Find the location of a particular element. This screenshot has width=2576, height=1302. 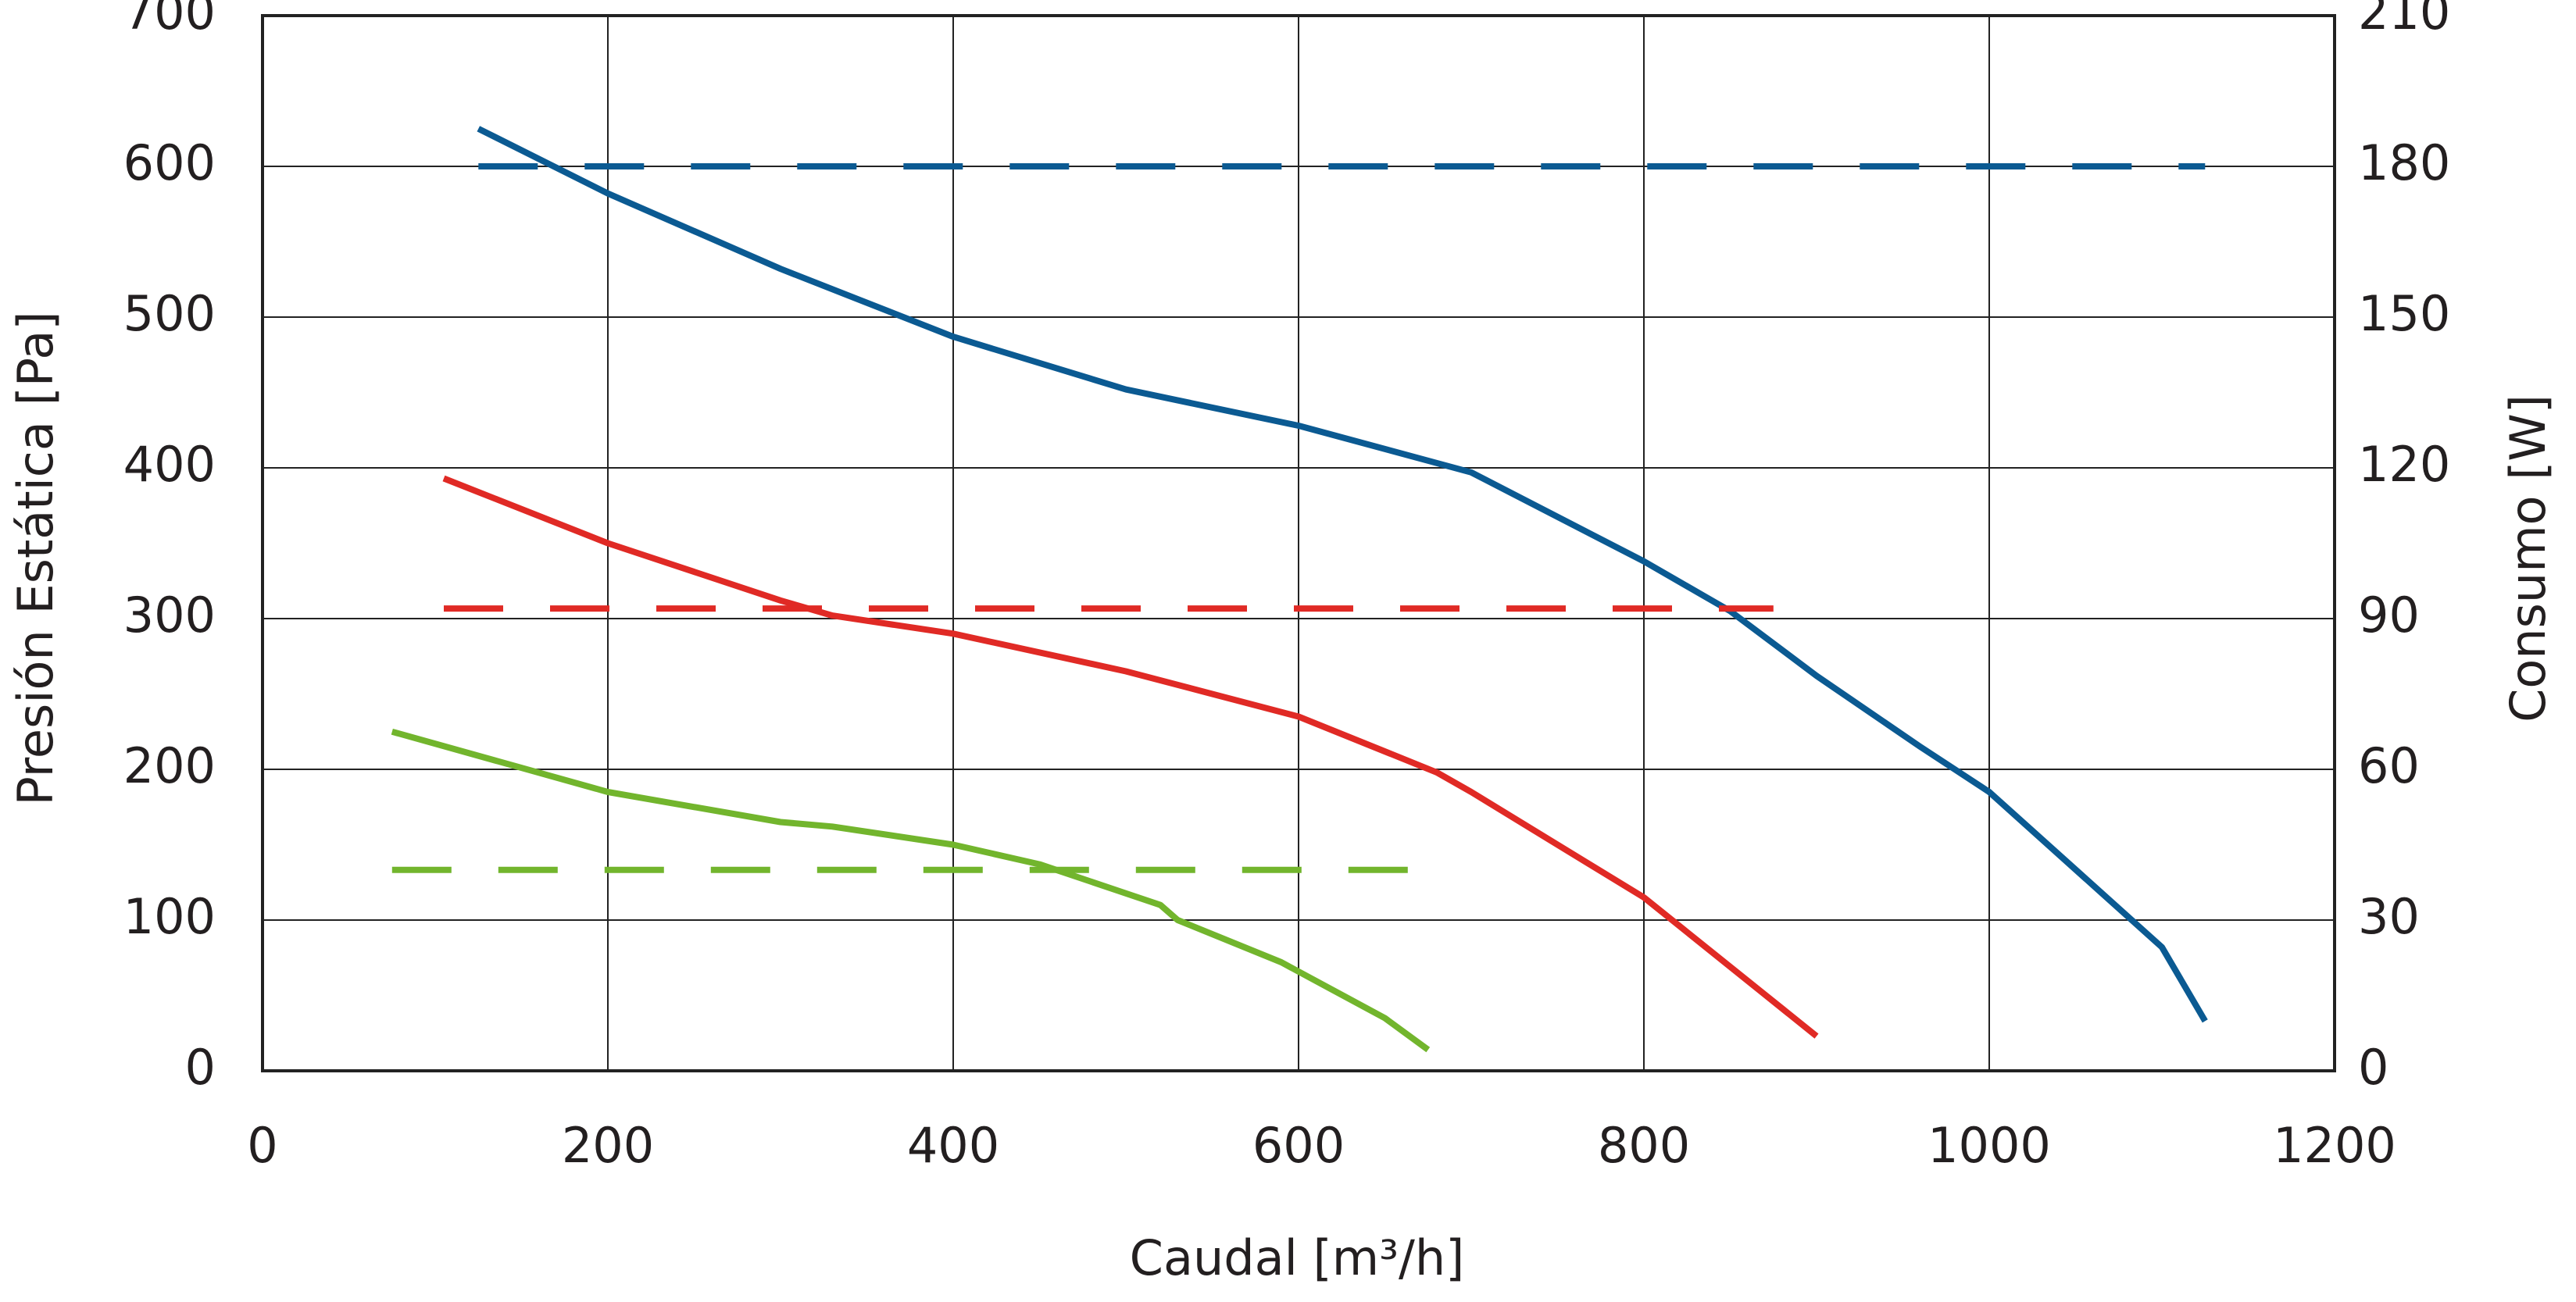

series-line is located at coordinates (911, 891).